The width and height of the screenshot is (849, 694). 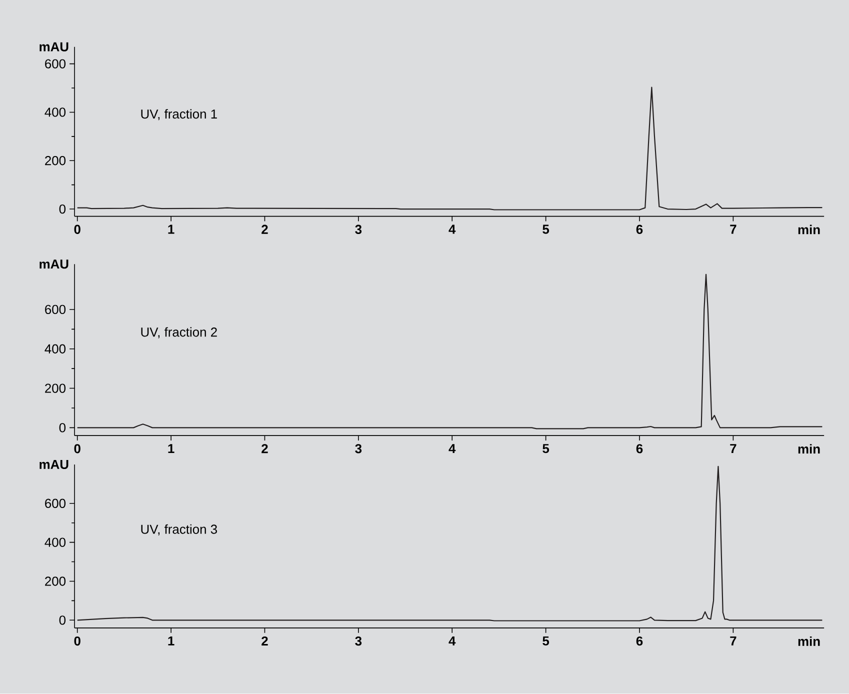 I want to click on annotation: UV, fraction 2, so click(x=179, y=332).